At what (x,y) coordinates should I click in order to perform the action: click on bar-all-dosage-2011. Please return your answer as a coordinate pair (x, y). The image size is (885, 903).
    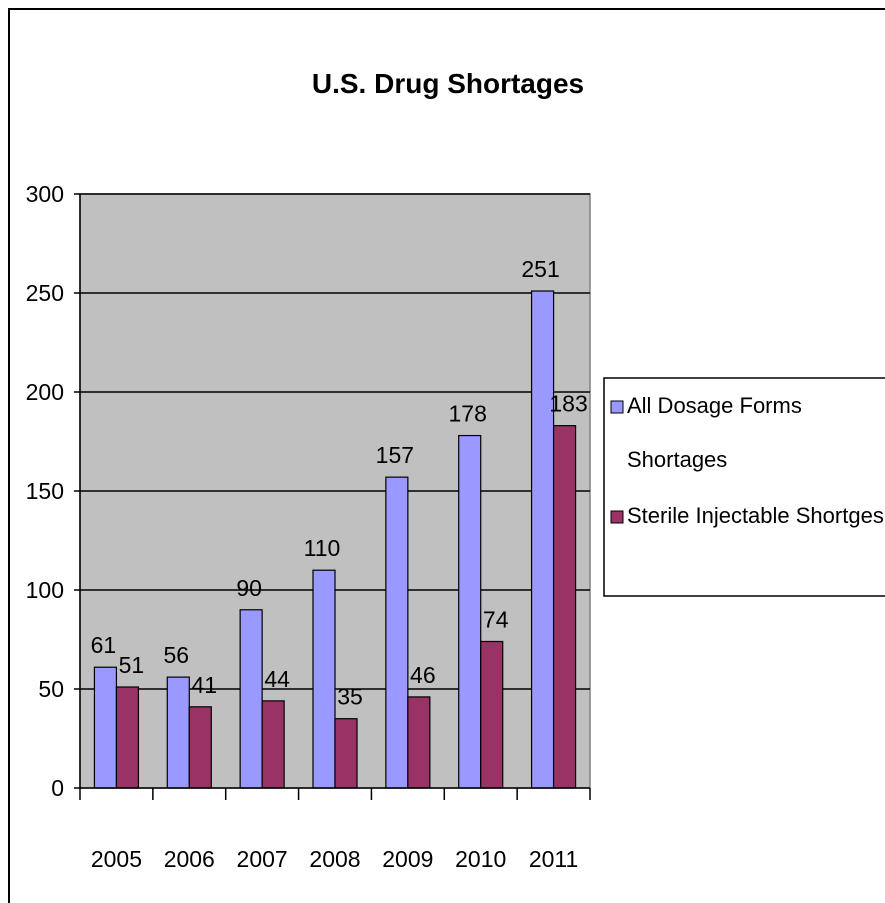
    Looking at the image, I should click on (542, 539).